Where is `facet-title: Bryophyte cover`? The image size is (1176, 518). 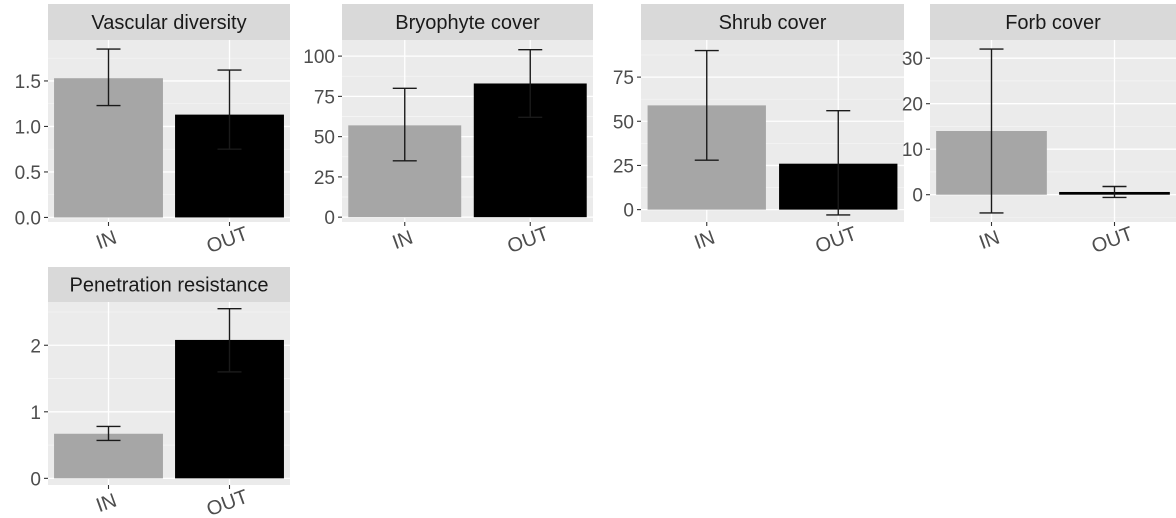
facet-title: Bryophyte cover is located at coordinates (467, 23).